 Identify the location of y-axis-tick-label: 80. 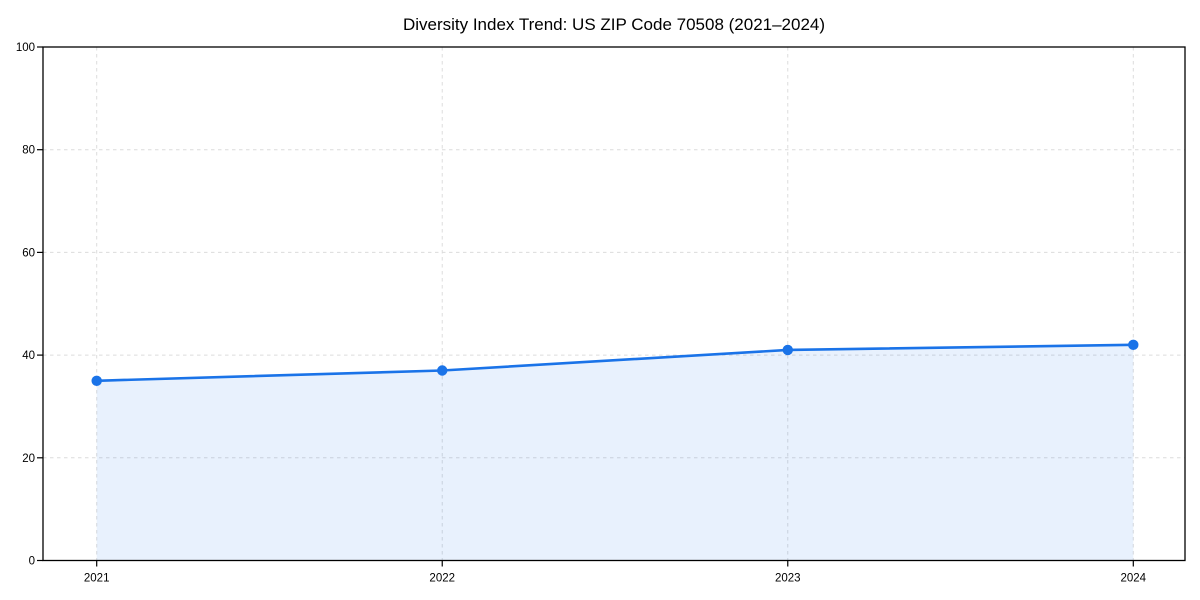
(28, 151).